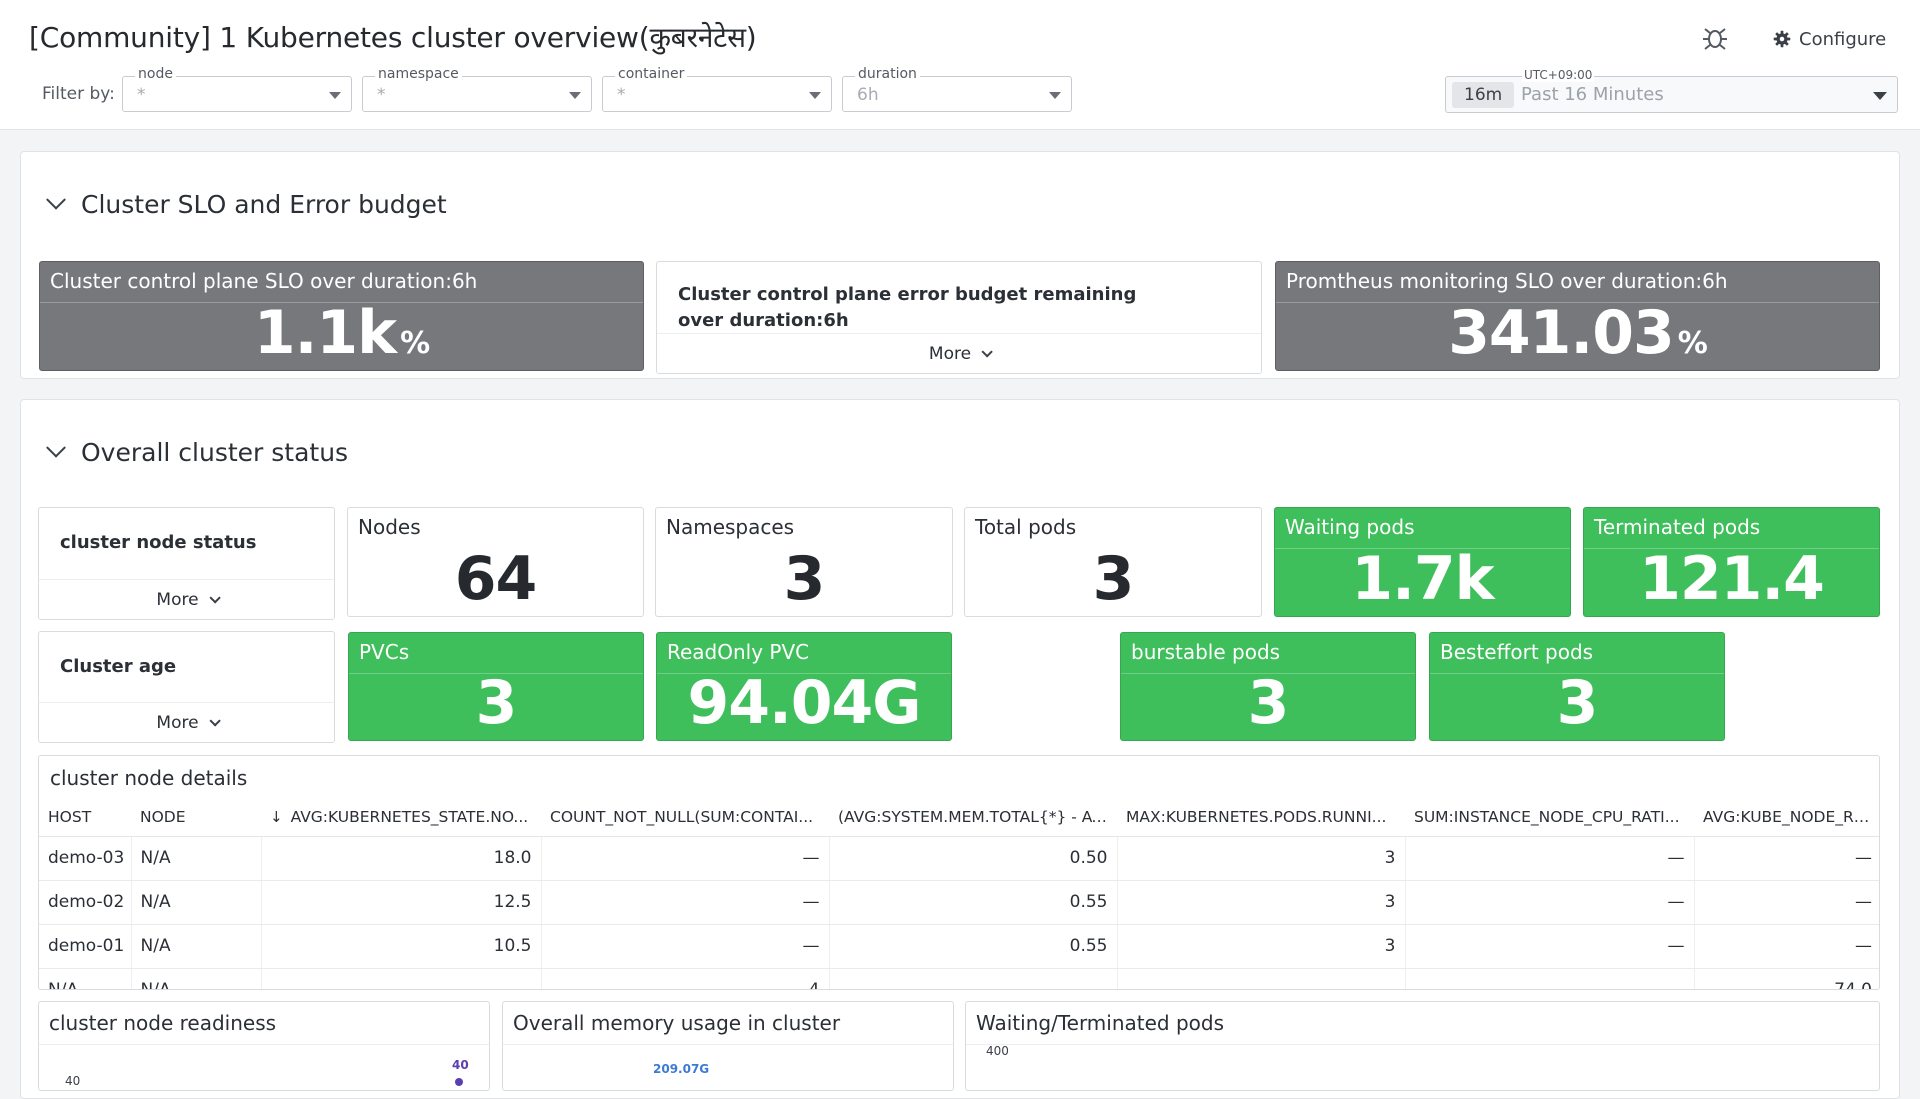  I want to click on widget-value: 121.4, so click(1732, 579).